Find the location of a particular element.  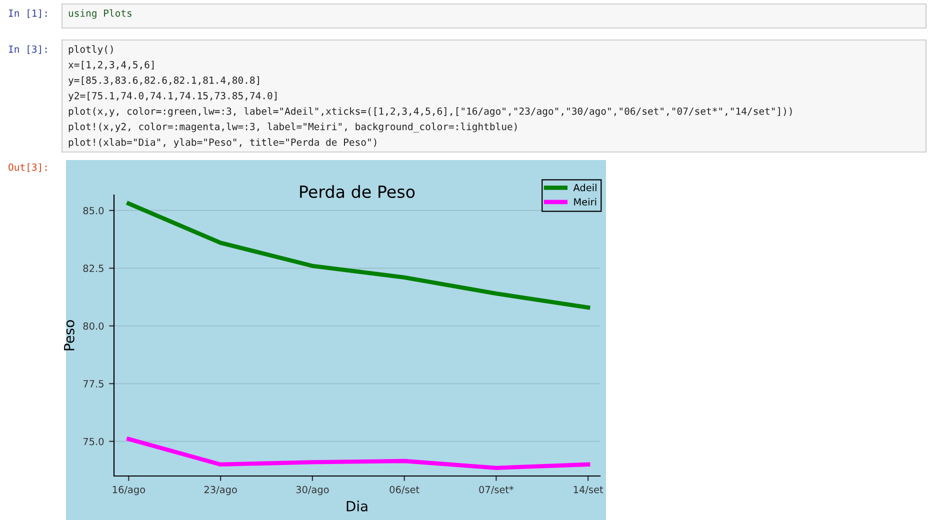

text: plotly() is located at coordinates (90, 50).